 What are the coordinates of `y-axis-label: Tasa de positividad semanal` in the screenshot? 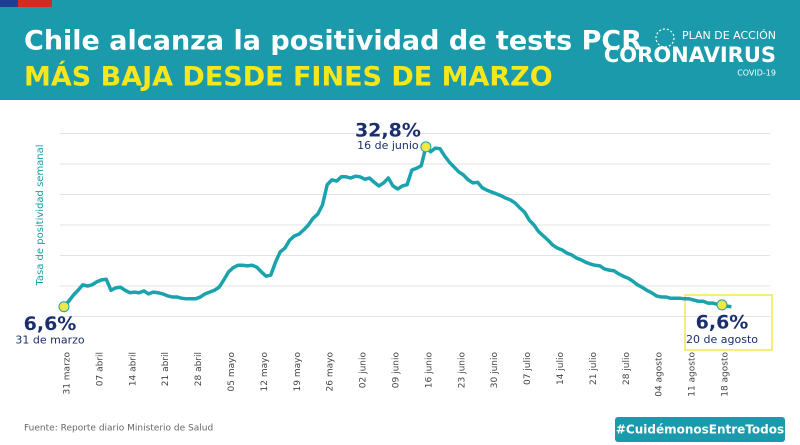 It's located at (40, 215).